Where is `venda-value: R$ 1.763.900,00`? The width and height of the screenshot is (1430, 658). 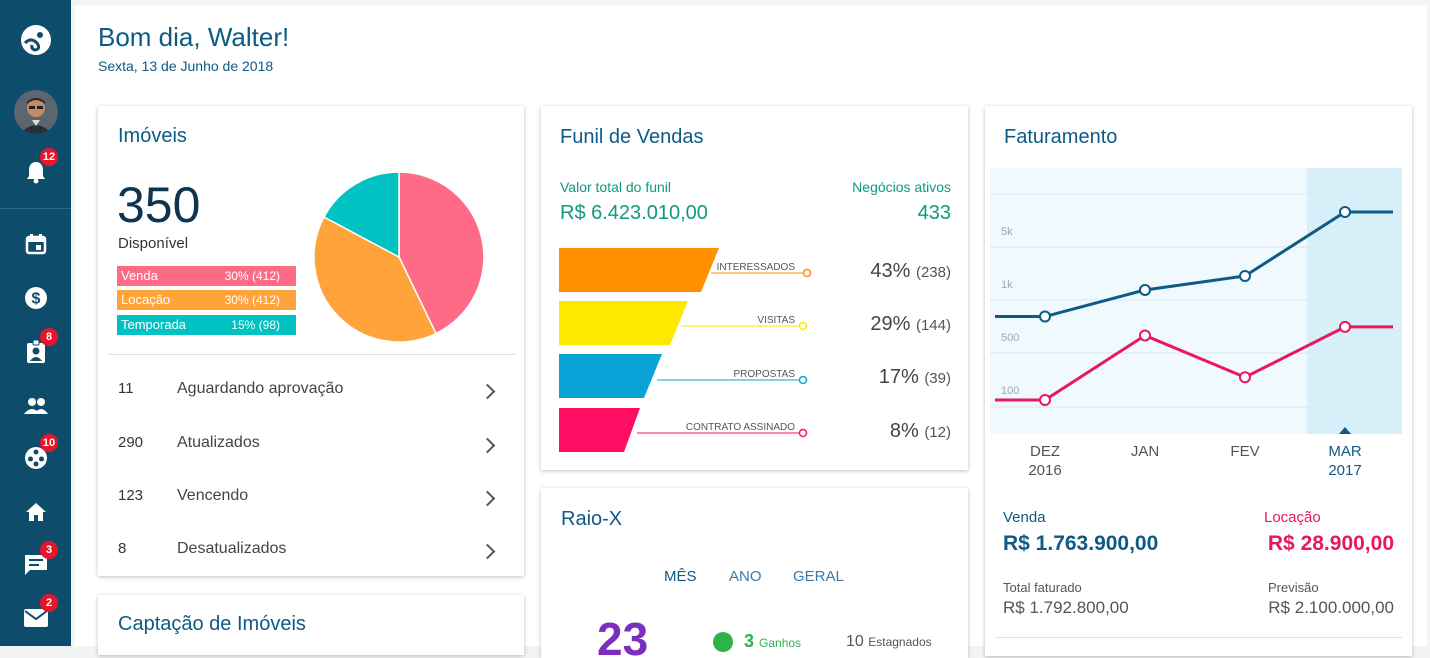
venda-value: R$ 1.763.900,00 is located at coordinates (1081, 543).